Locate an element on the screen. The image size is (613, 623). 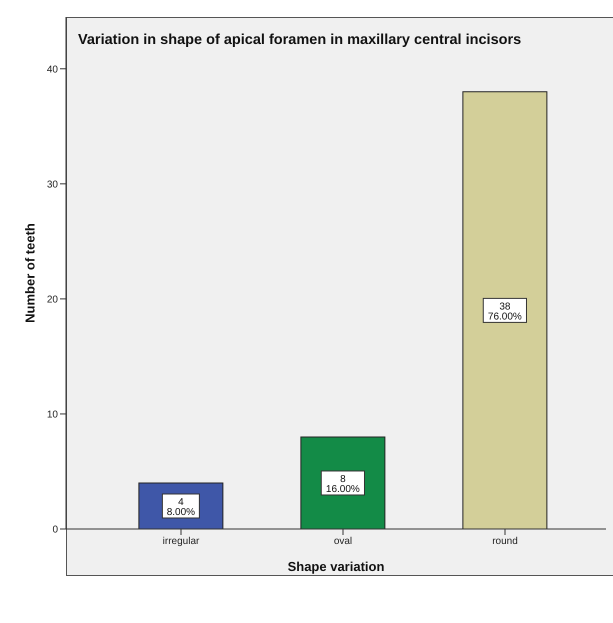
y-tick-label: 20 is located at coordinates (52, 300).